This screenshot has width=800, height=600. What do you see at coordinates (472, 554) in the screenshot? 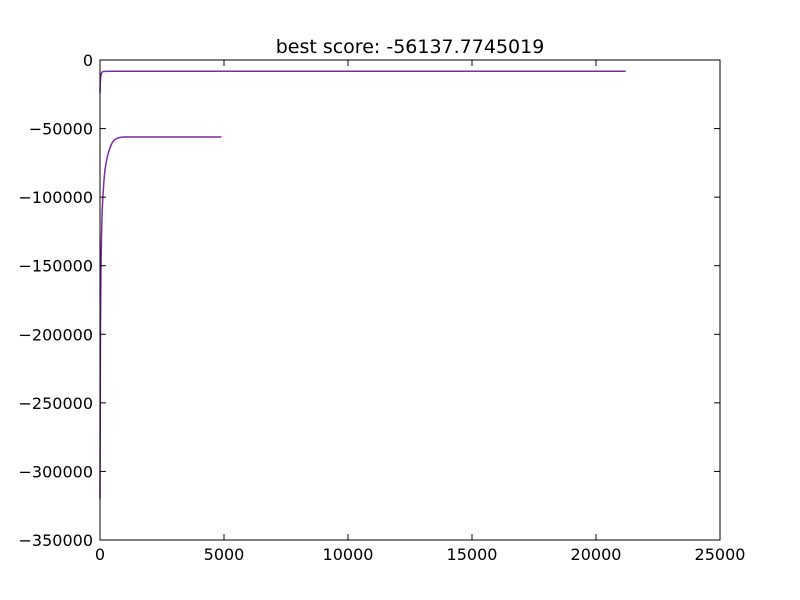
I see `x-tick-label-3: 15000` at bounding box center [472, 554].